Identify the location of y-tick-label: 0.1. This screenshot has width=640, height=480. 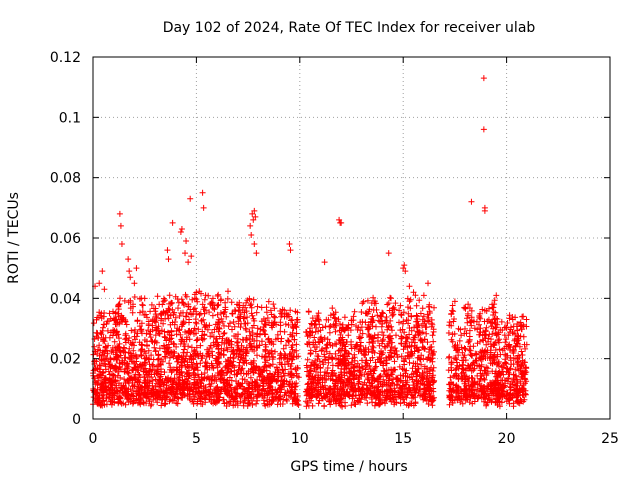
(70, 118).